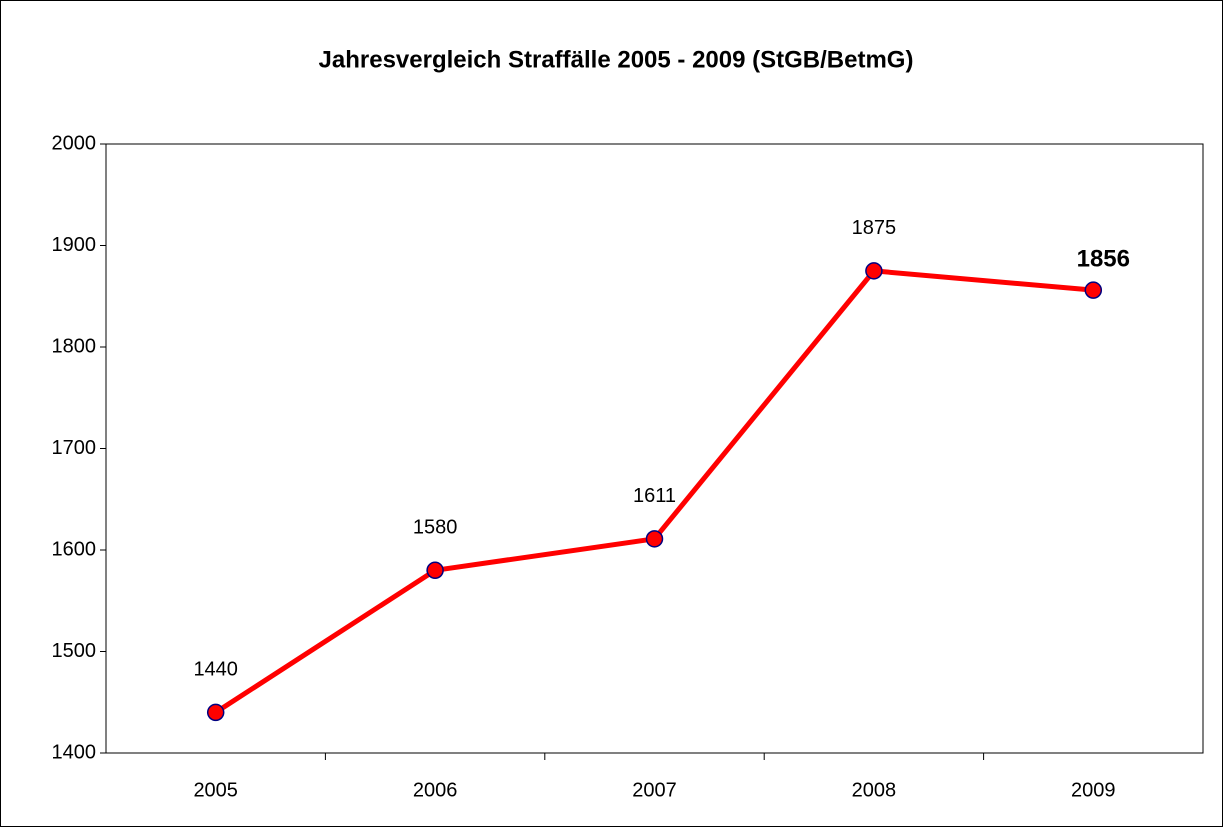 This screenshot has height=827, width=1223. Describe the element at coordinates (874, 228) in the screenshot. I see `data-label: 1875` at that location.